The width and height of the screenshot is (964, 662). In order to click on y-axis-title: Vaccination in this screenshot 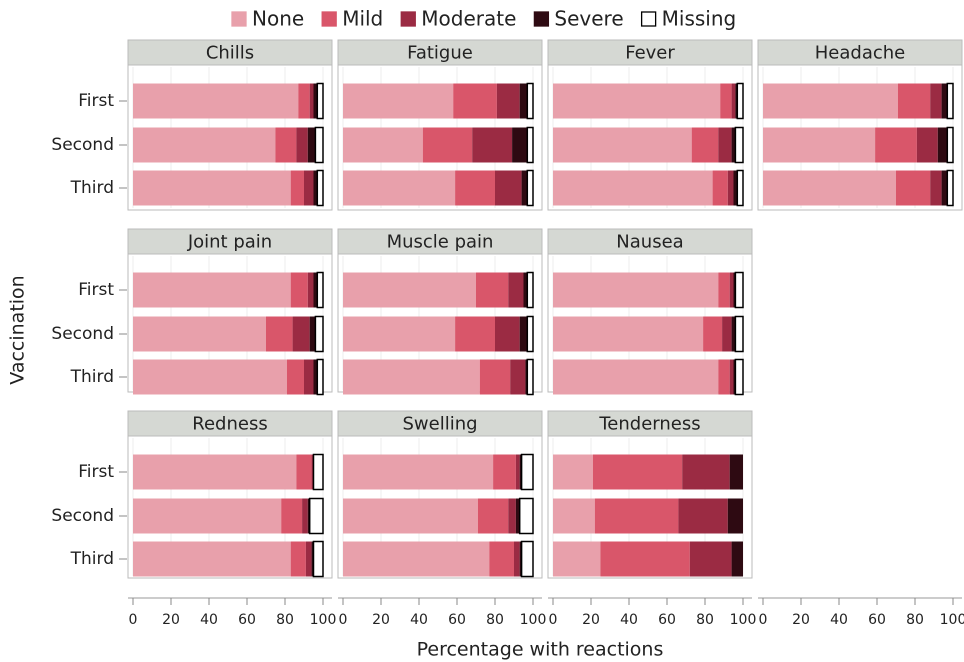, I will do `click(18, 329)`.